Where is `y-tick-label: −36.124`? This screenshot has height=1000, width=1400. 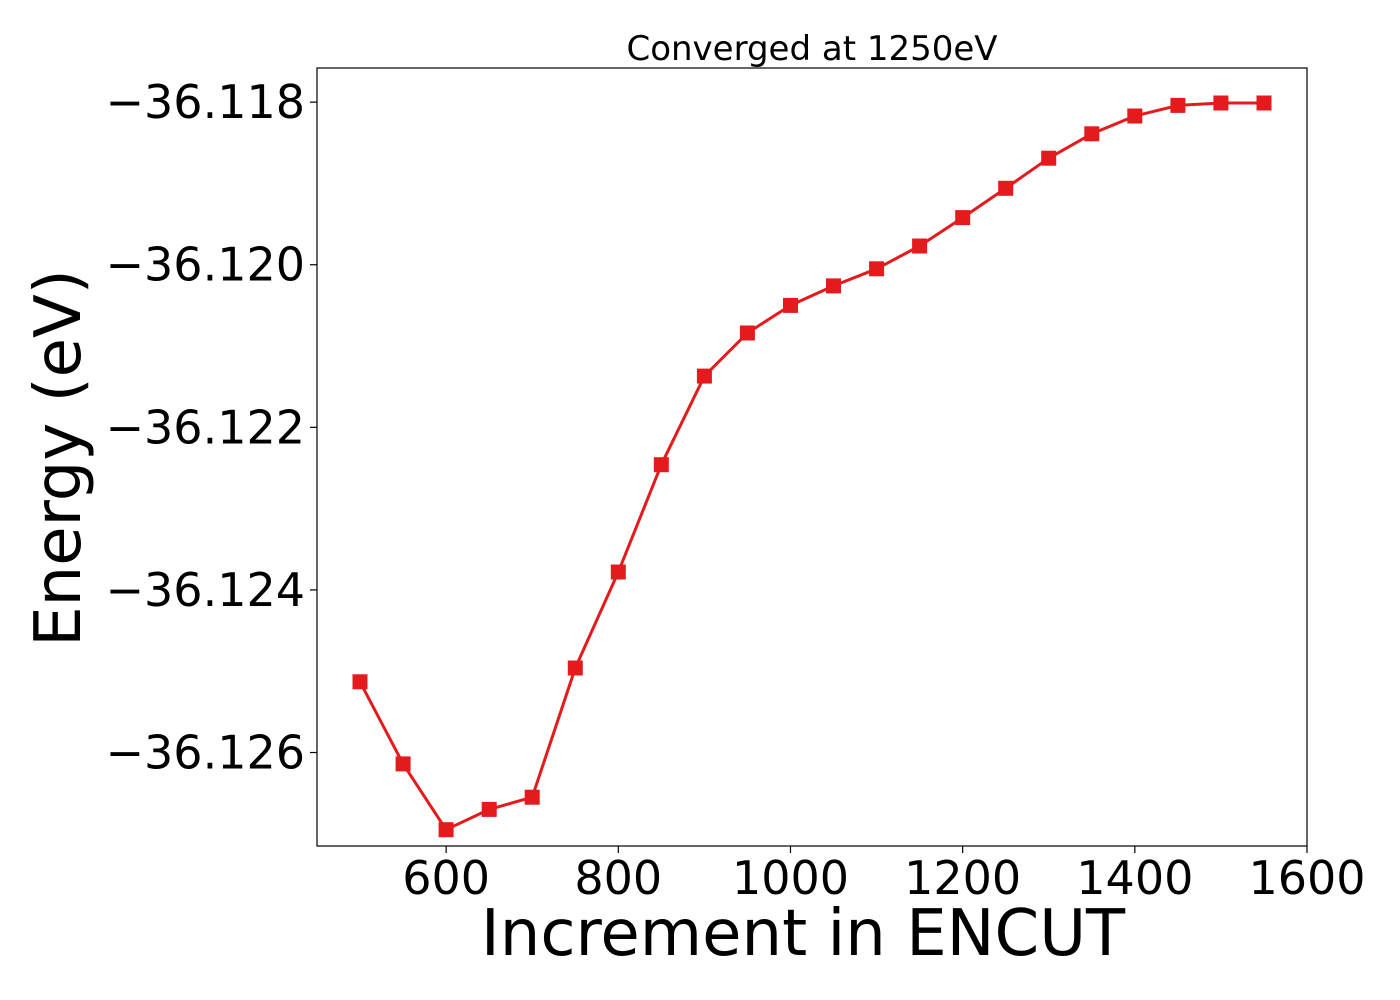
y-tick-label: −36.124 is located at coordinates (206, 590).